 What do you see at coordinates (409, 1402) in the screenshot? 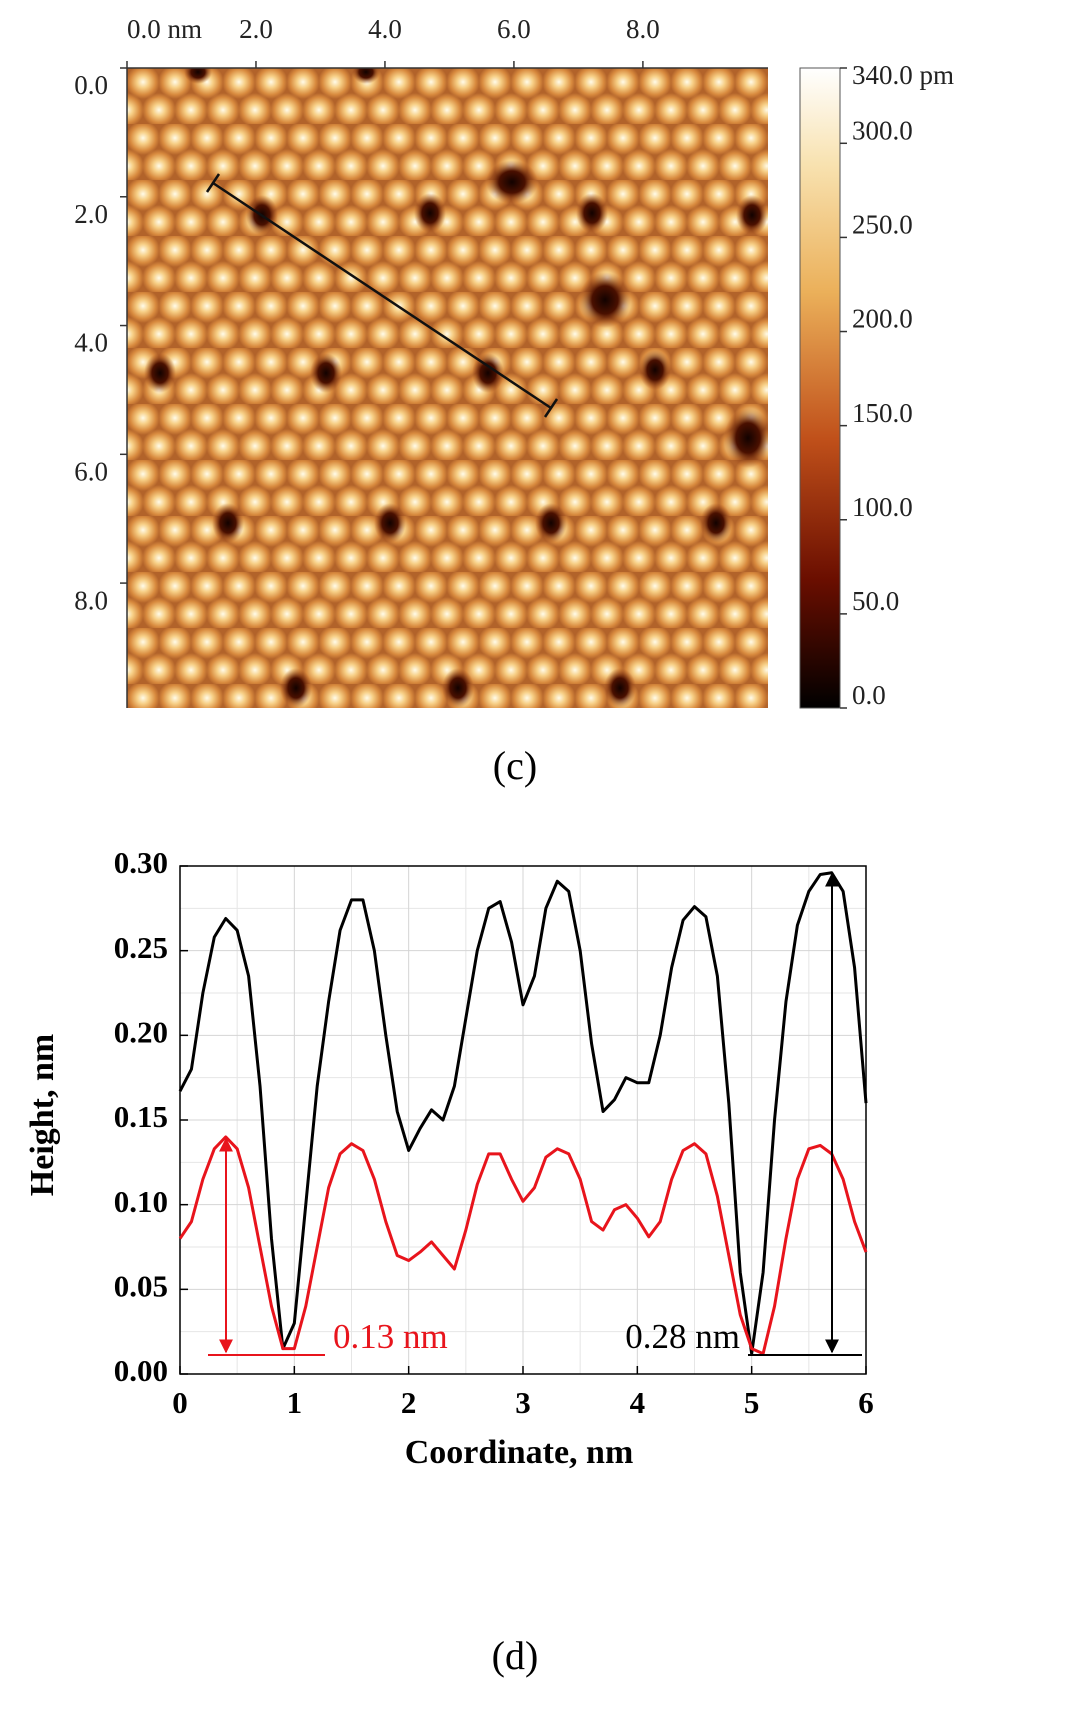
I see `x-tick-label: 2` at bounding box center [409, 1402].